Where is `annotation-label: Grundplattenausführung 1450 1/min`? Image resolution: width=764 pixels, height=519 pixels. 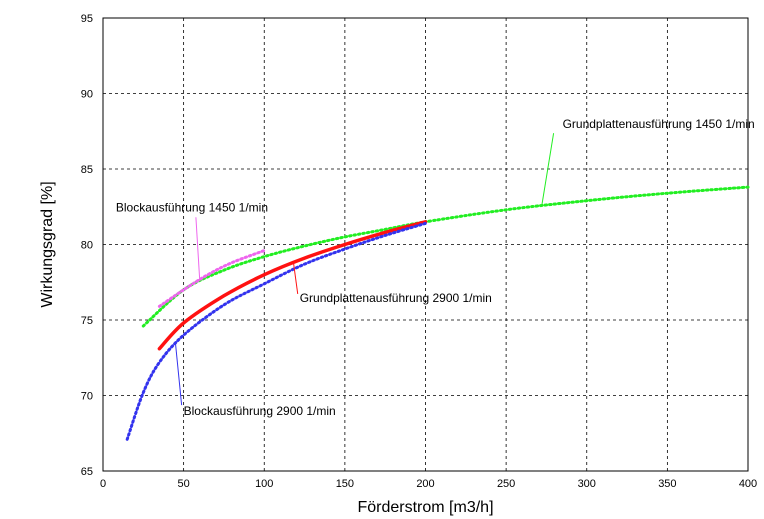 annotation-label: Grundplattenausführung 1450 1/min is located at coordinates (659, 124).